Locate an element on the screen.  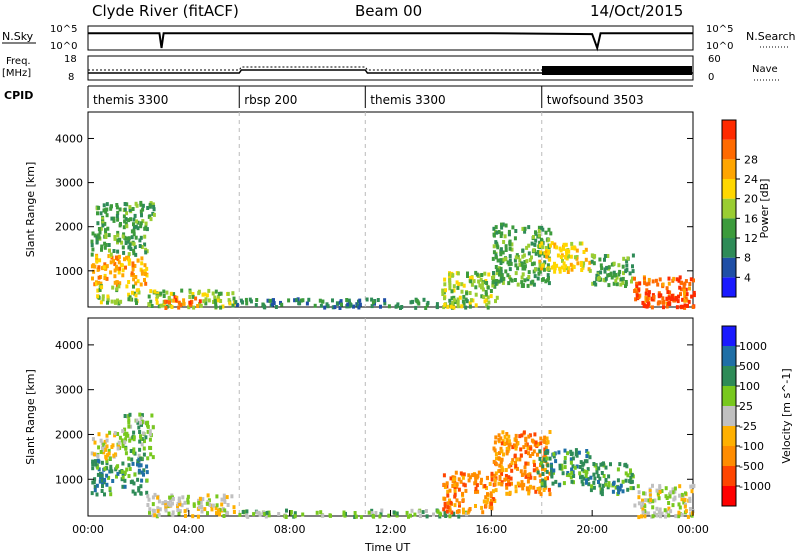
ytick-label: 2000 is located at coordinates (69, 227).